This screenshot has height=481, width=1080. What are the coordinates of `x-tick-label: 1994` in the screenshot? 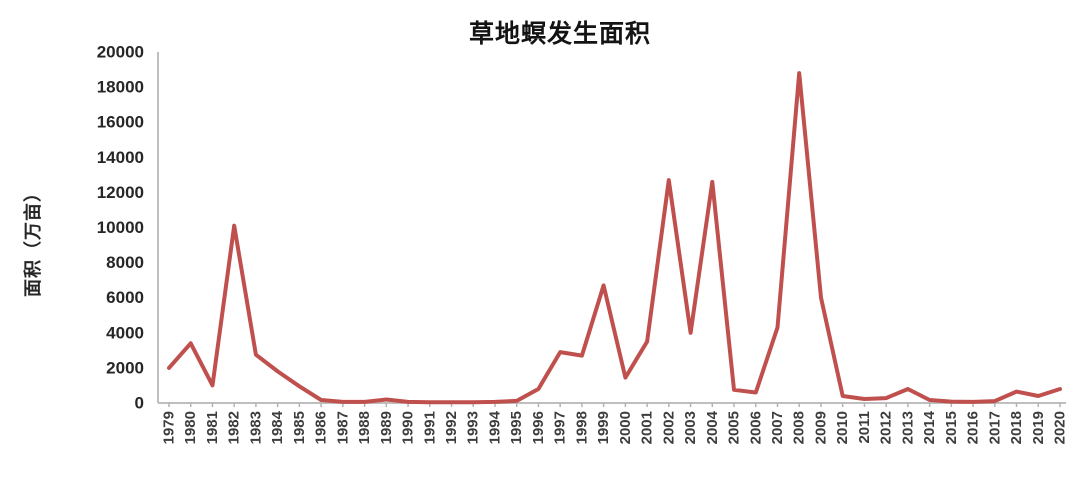 It's located at (494, 427).